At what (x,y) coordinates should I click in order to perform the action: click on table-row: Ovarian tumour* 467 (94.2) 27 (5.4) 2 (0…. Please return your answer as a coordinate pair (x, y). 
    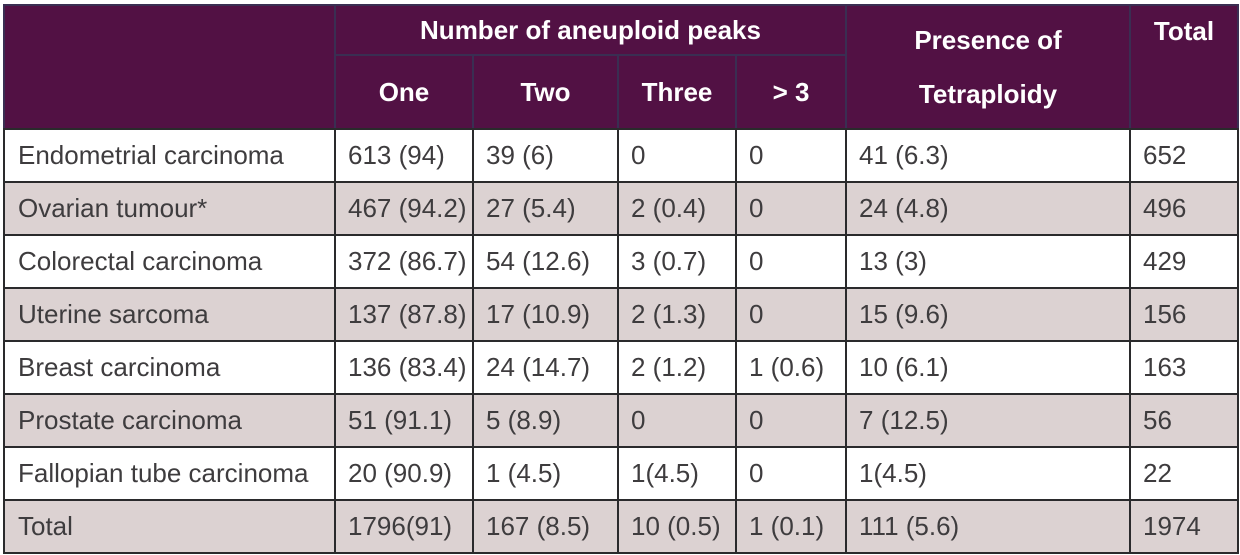
    Looking at the image, I should click on (621, 208).